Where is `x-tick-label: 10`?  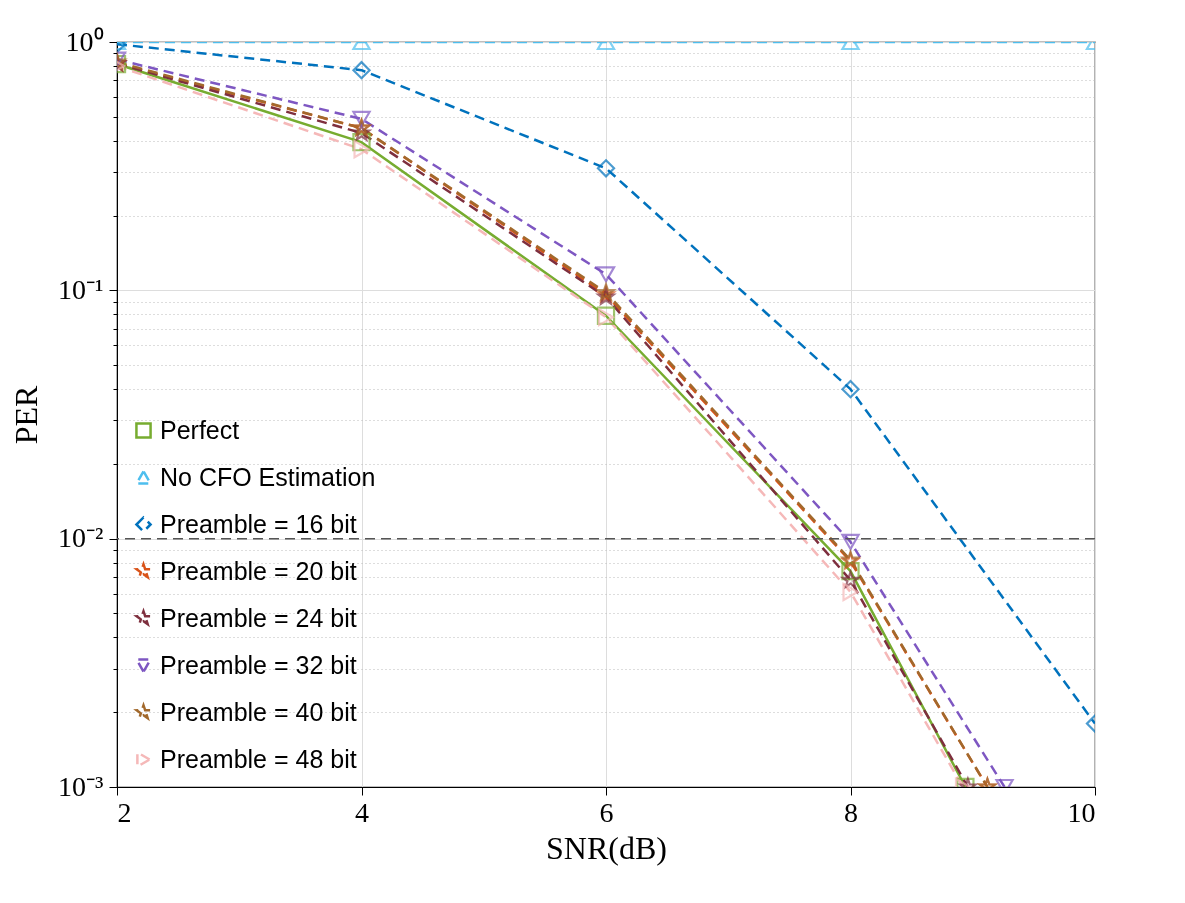
x-tick-label: 10 is located at coordinates (1081, 812).